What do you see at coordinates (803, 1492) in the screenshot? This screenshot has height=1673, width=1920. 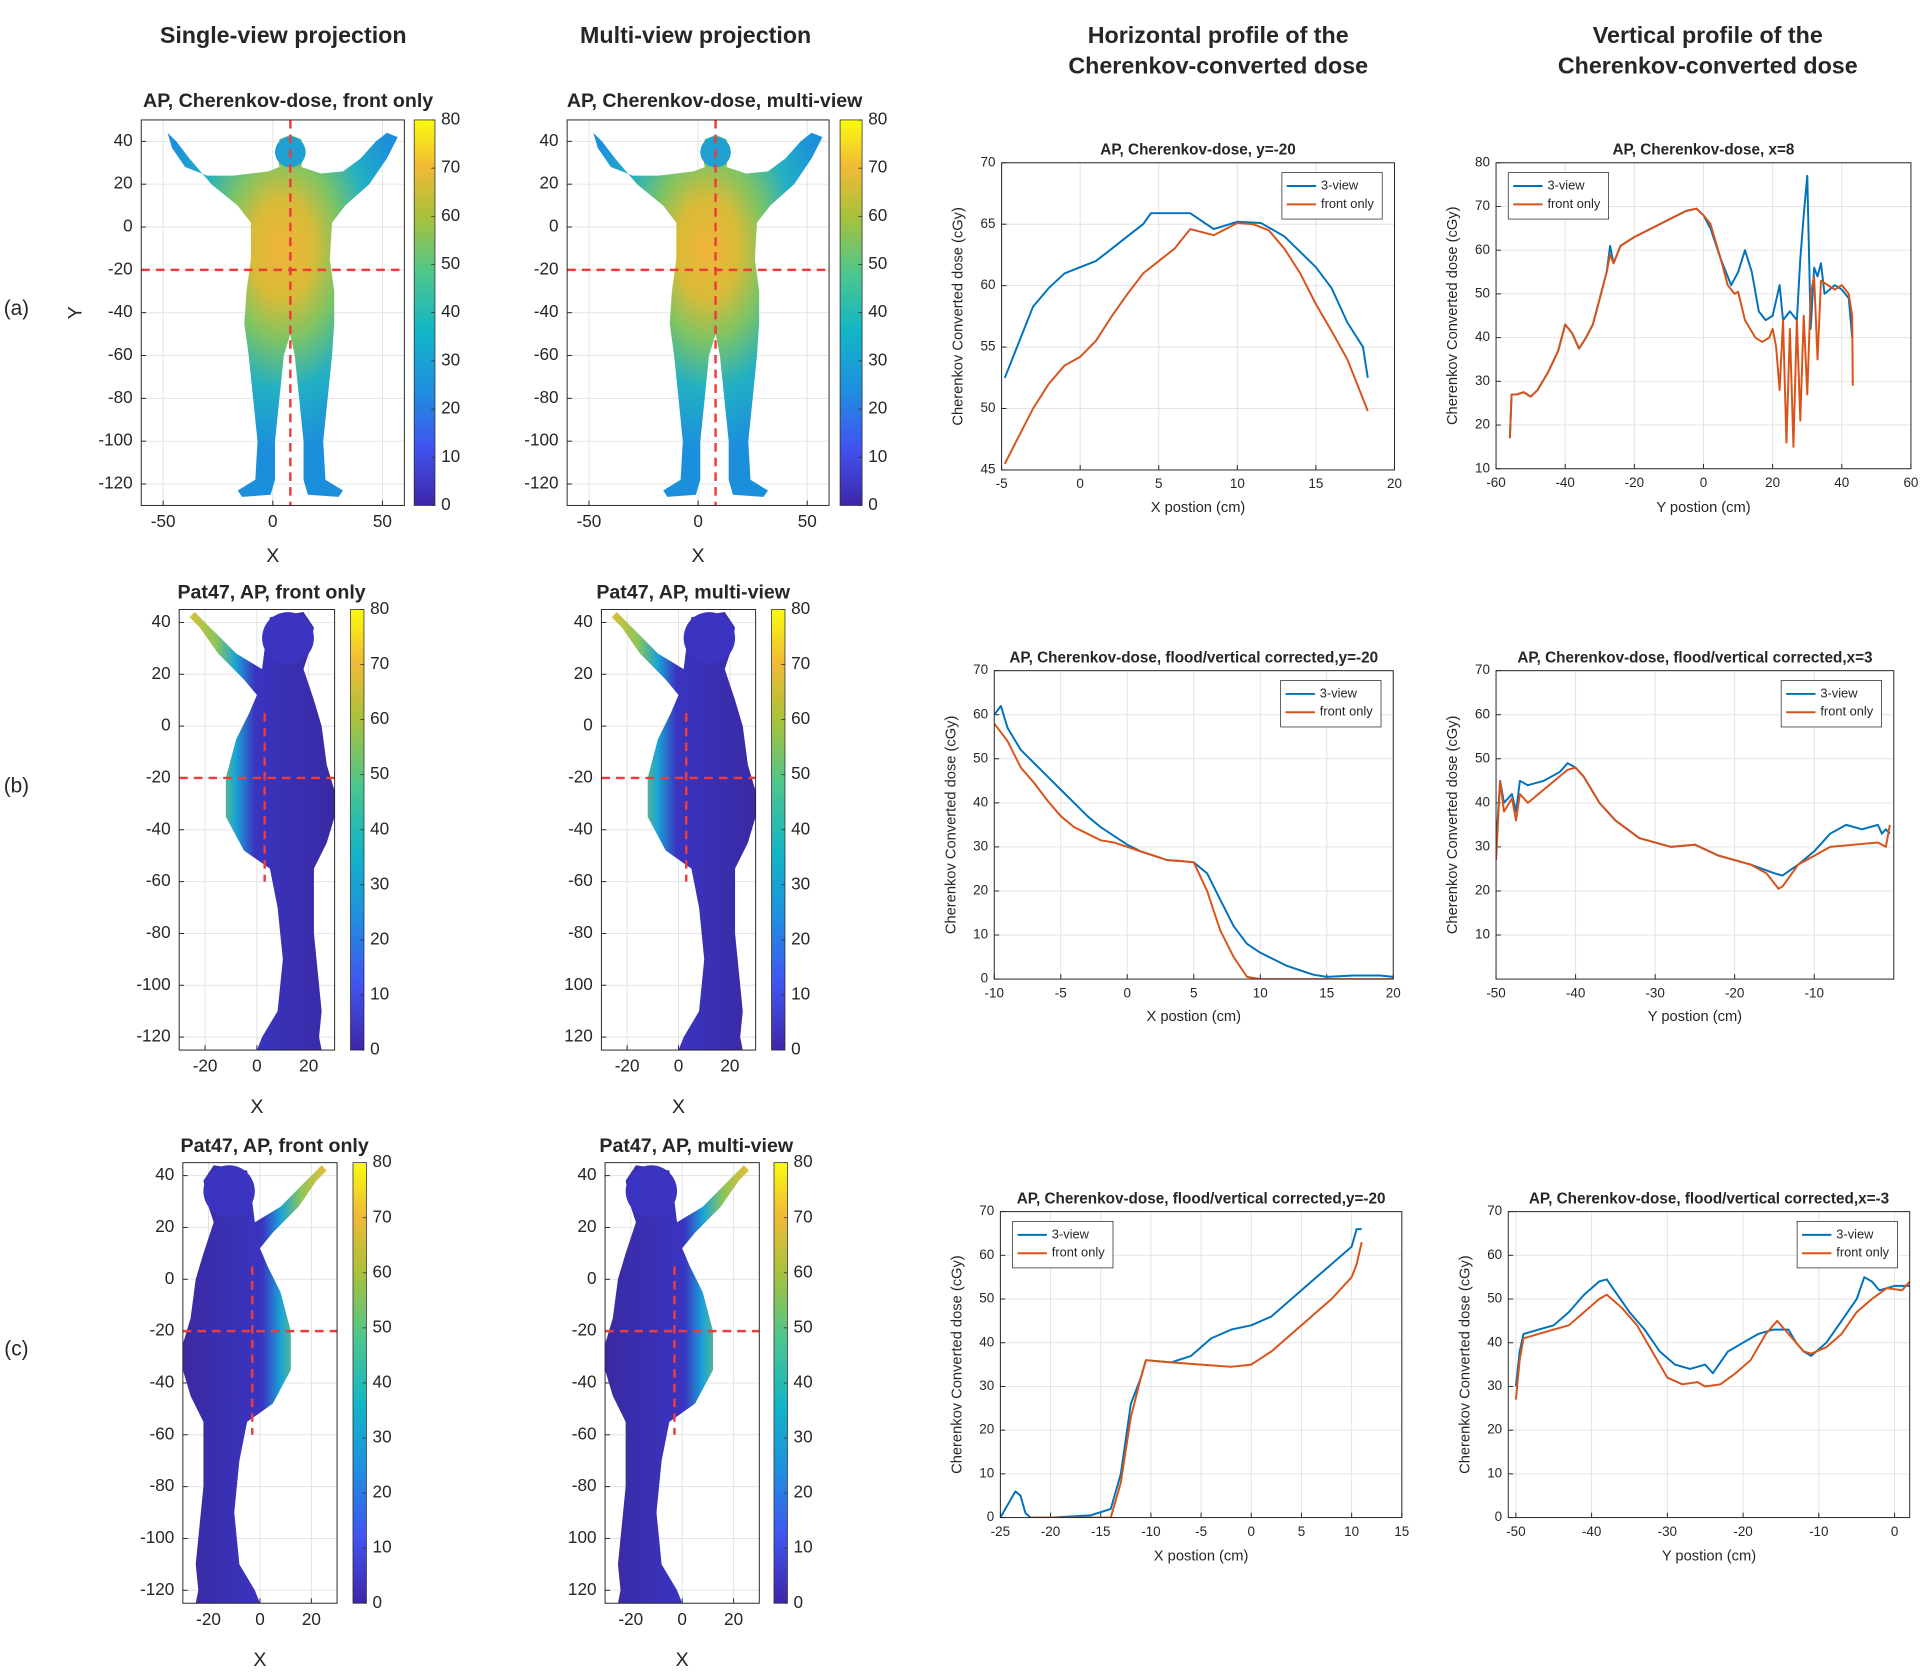 I see `colorbar-tick-label: 20` at bounding box center [803, 1492].